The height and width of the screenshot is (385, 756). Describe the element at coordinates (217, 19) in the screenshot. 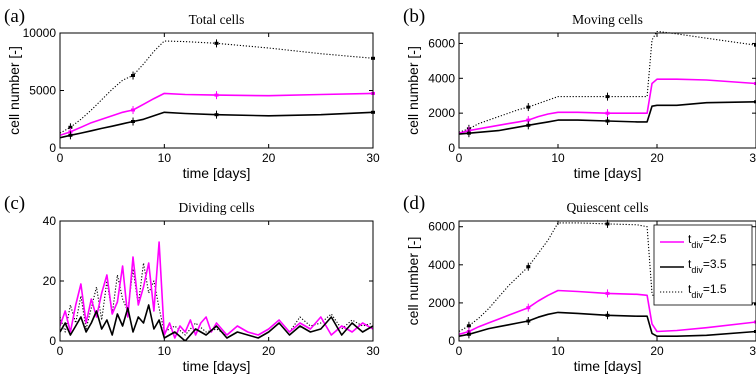

I see `panel-title: Total cells` at that location.